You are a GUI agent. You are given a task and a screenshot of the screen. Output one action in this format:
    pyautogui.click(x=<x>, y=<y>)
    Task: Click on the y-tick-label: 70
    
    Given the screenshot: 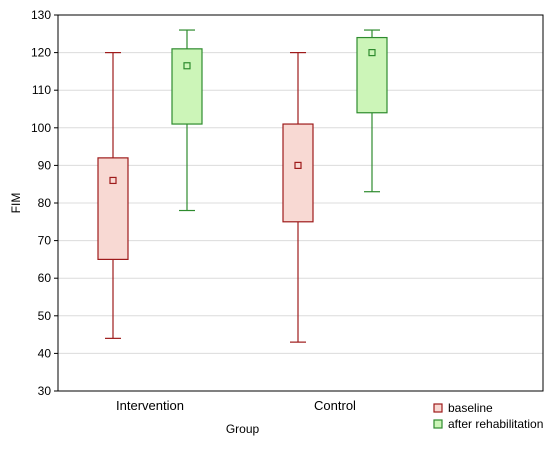 What is the action you would take?
    pyautogui.click(x=45, y=241)
    